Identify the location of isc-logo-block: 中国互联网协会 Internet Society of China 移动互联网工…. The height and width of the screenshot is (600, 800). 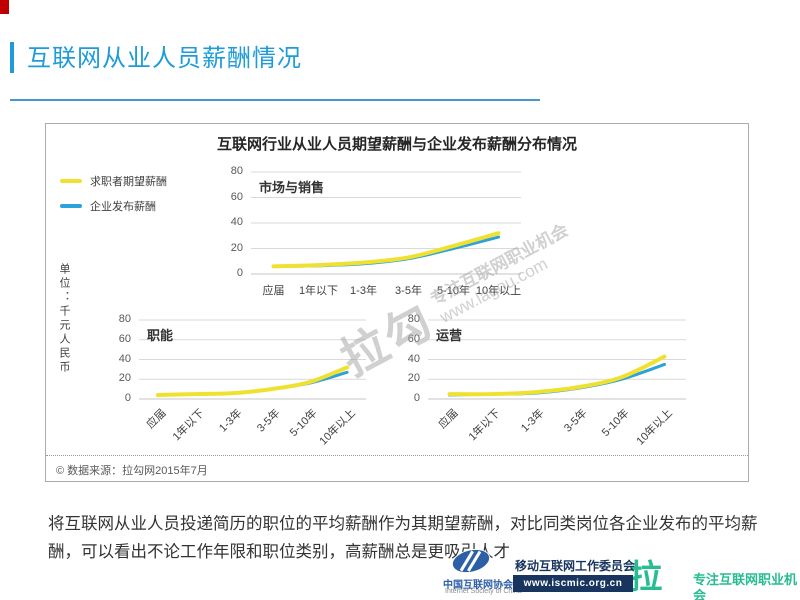
(539, 572).